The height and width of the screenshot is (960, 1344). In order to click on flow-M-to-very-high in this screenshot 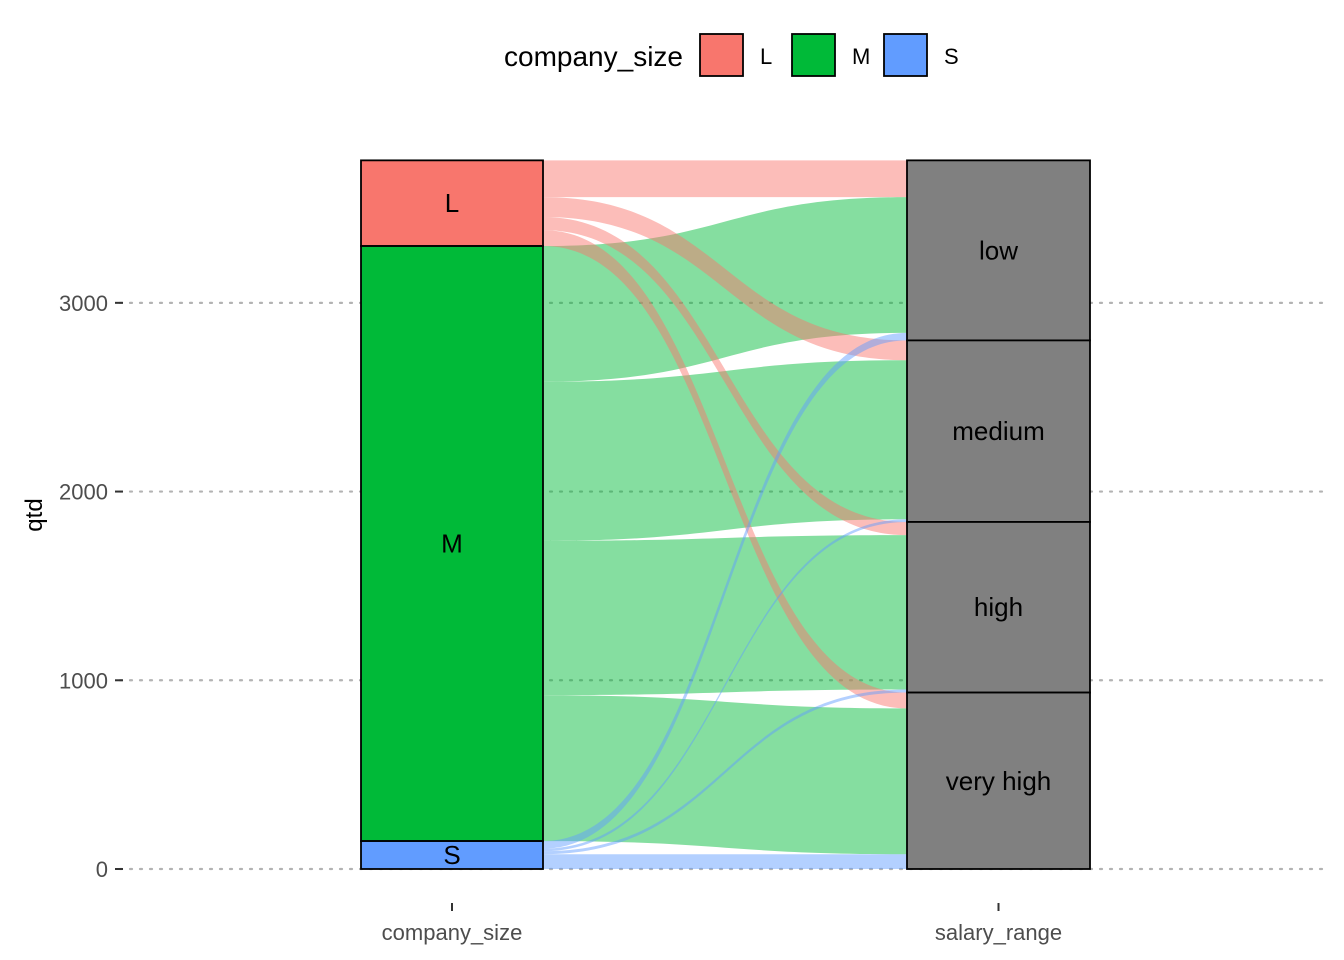, I will do `click(725, 775)`.